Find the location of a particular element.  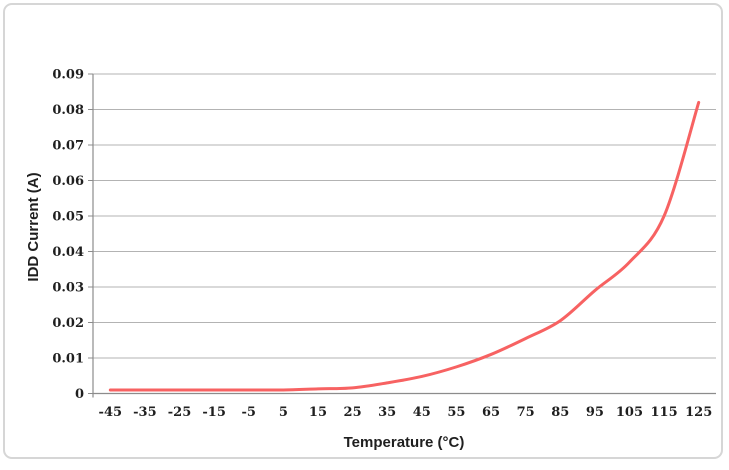

x-tick-label: 55 is located at coordinates (456, 412).